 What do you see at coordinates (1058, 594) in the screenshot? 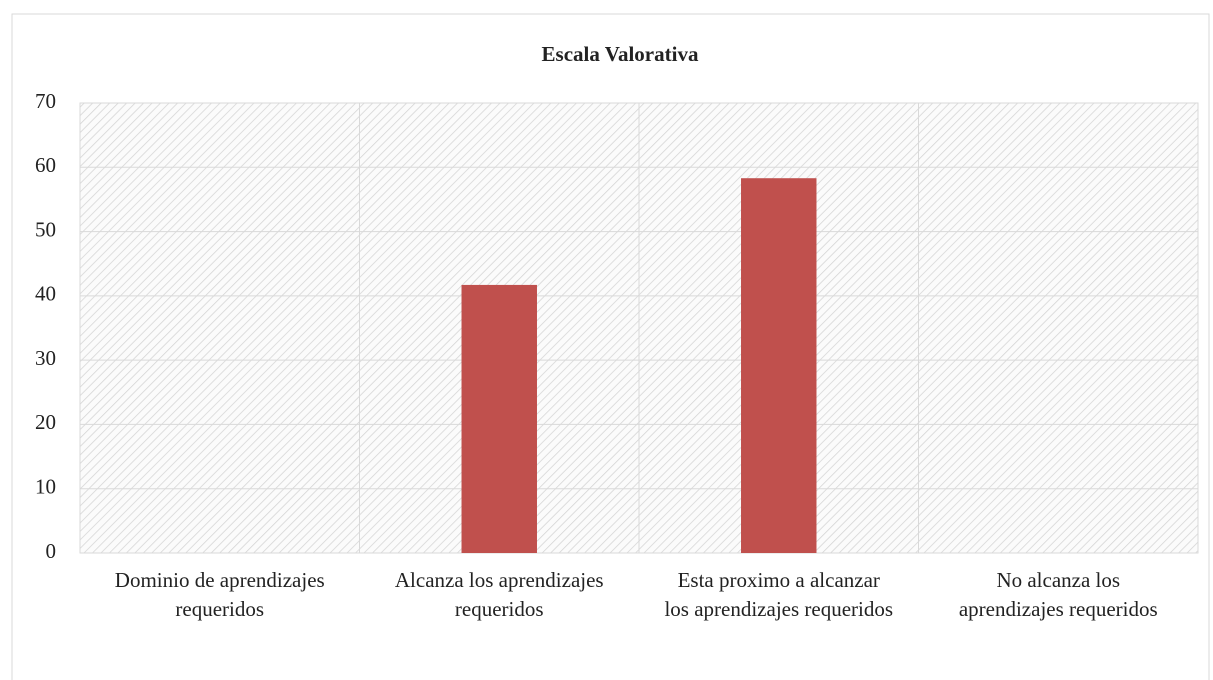
I see `x-tick-label: No alcanza los aprendizajes requeridos` at bounding box center [1058, 594].